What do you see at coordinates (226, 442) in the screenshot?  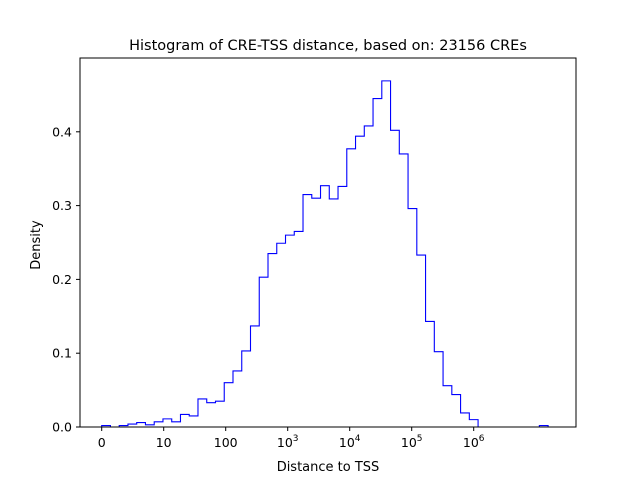 I see `x-tick-label: 100` at bounding box center [226, 442].